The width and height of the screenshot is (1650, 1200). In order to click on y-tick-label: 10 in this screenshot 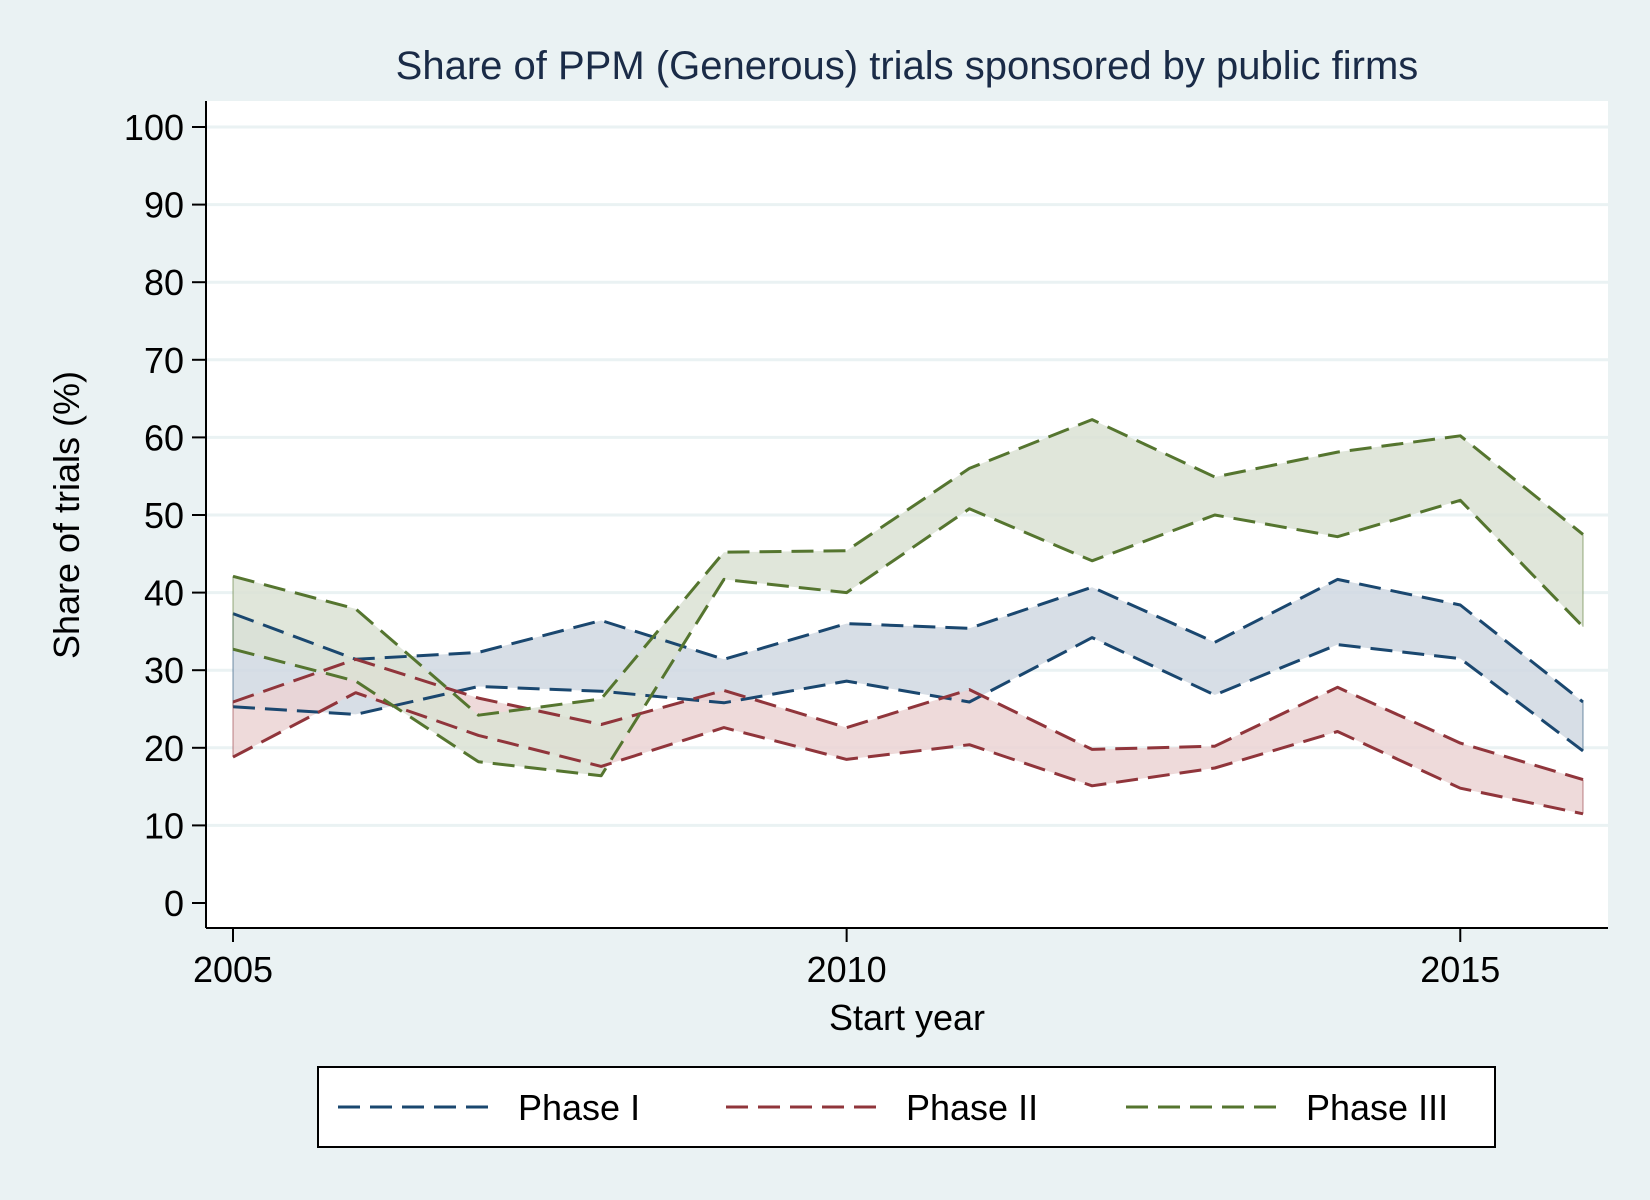, I will do `click(164, 825)`.